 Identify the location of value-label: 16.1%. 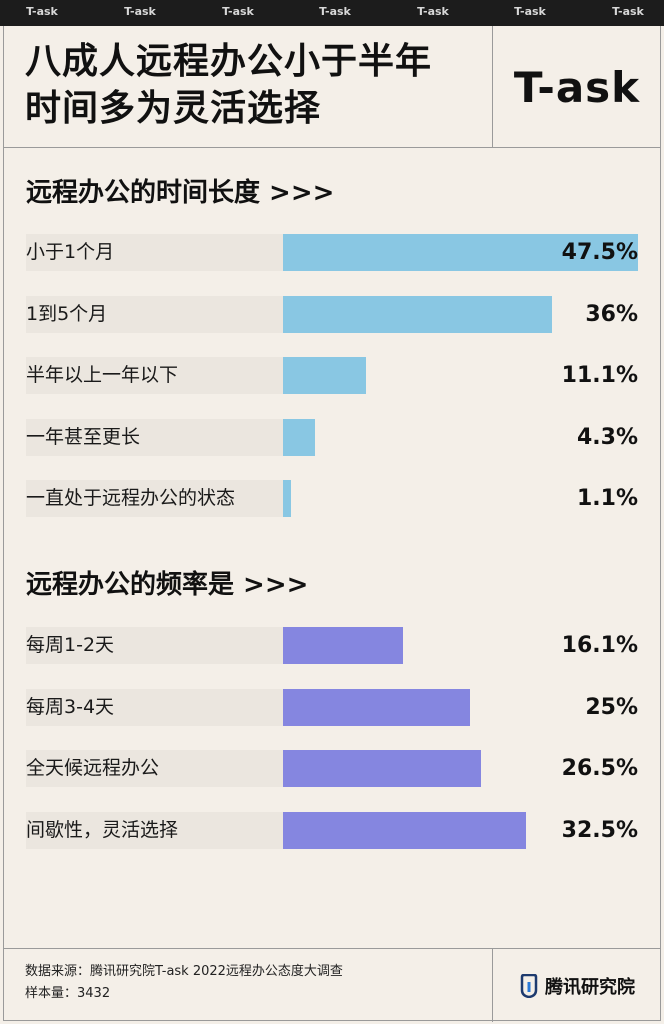
(599, 645).